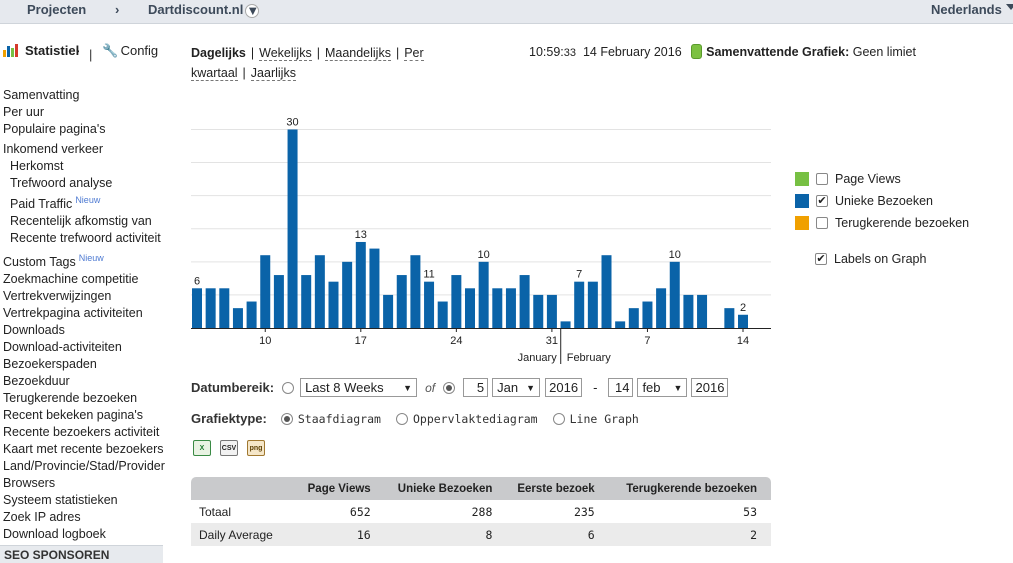  Describe the element at coordinates (564, 387) in the screenshot. I see `from-year-input: 2016` at that location.